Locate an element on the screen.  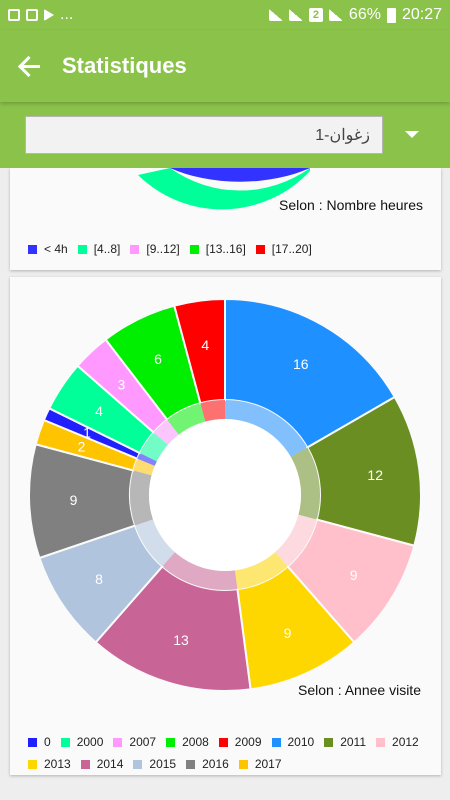
hours-slice-fragment-green is located at coordinates (224, 189).